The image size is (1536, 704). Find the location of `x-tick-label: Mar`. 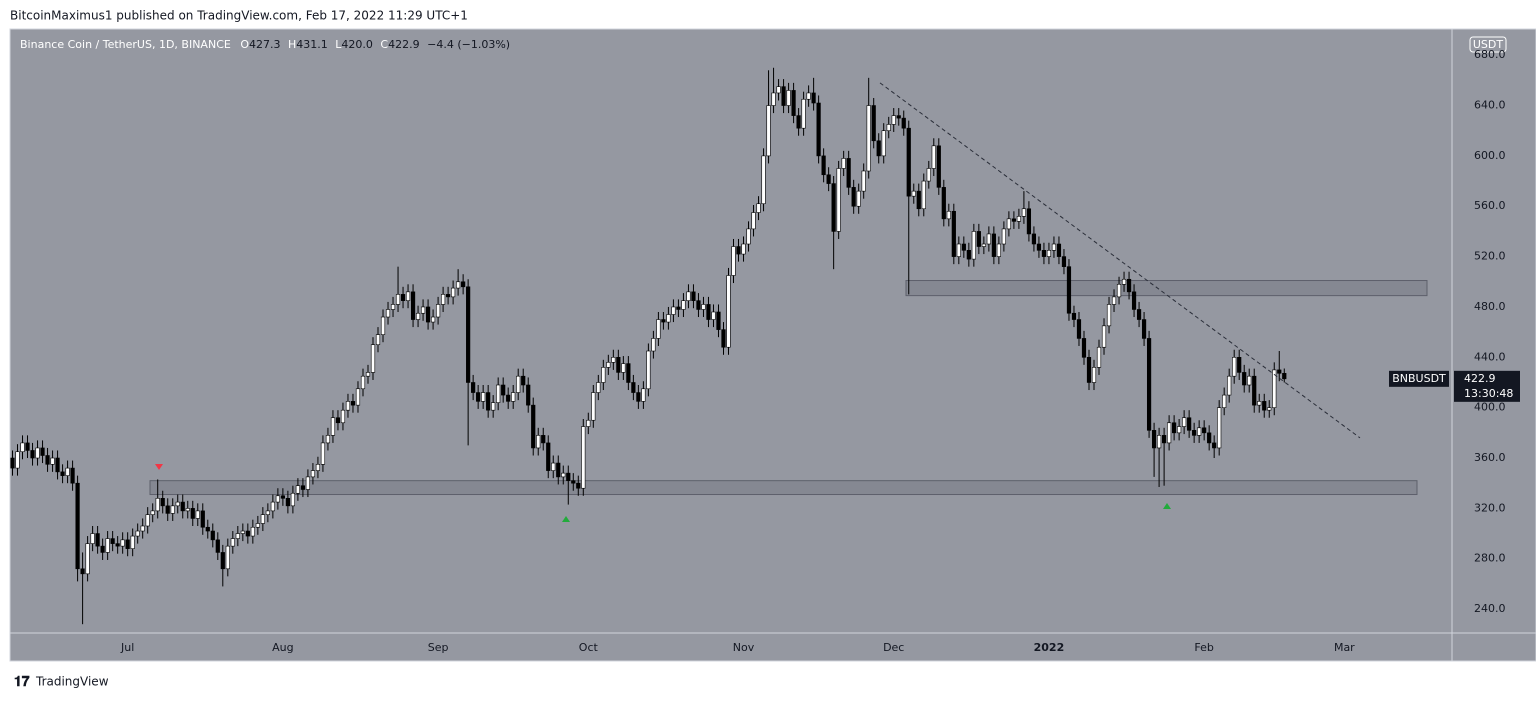

x-tick-label: Mar is located at coordinates (1344, 647).